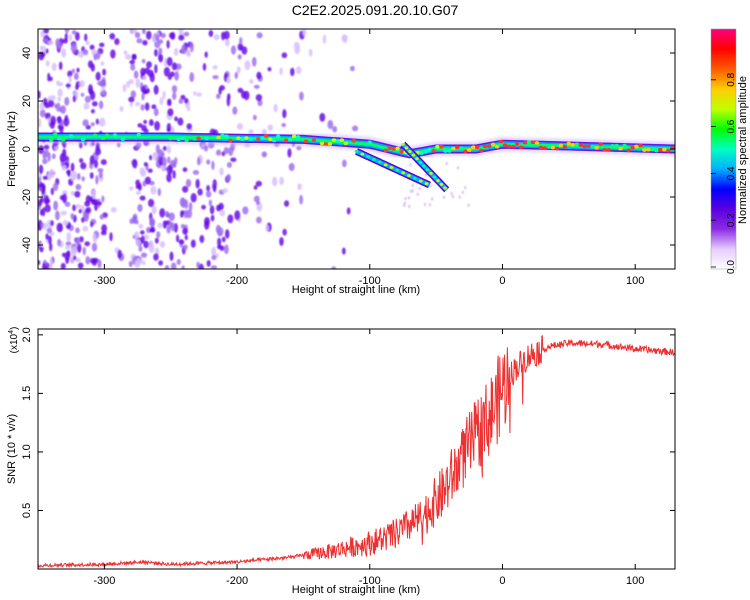  Describe the element at coordinates (27, 451) in the screenshot. I see `y-tick-label: 1.0` at that location.